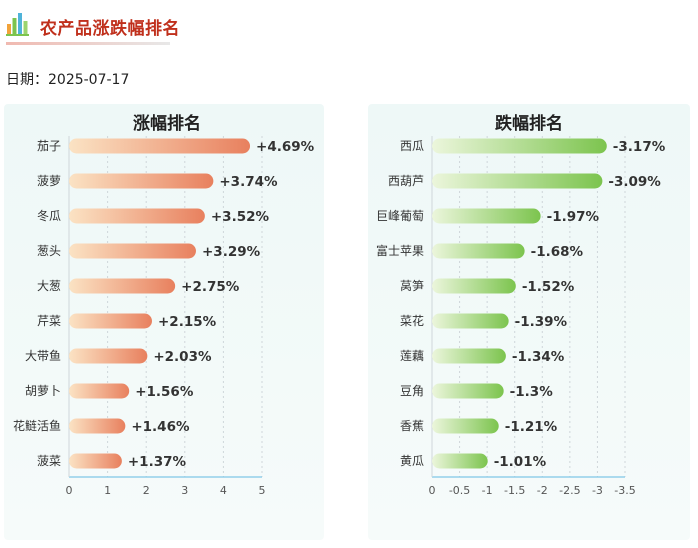 The height and width of the screenshot is (548, 698). Describe the element at coordinates (529, 123) in the screenshot. I see `chart-title: 跌幅排名` at that location.